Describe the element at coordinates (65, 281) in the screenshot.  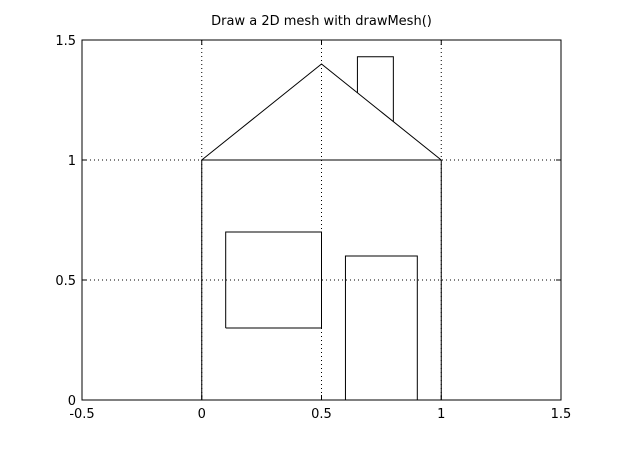
I see `y-tick-label: 0.5` at that location.